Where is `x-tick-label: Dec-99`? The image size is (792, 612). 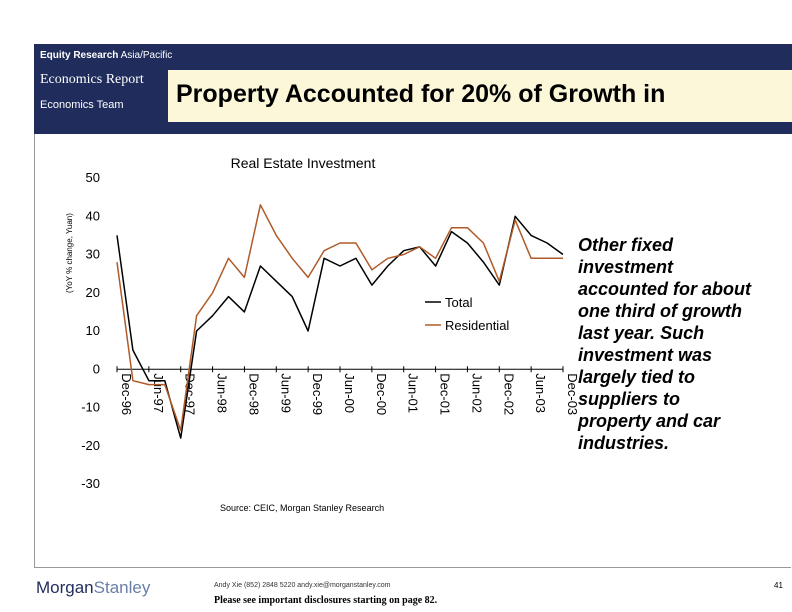
x-tick-label: Dec-99 is located at coordinates (317, 394).